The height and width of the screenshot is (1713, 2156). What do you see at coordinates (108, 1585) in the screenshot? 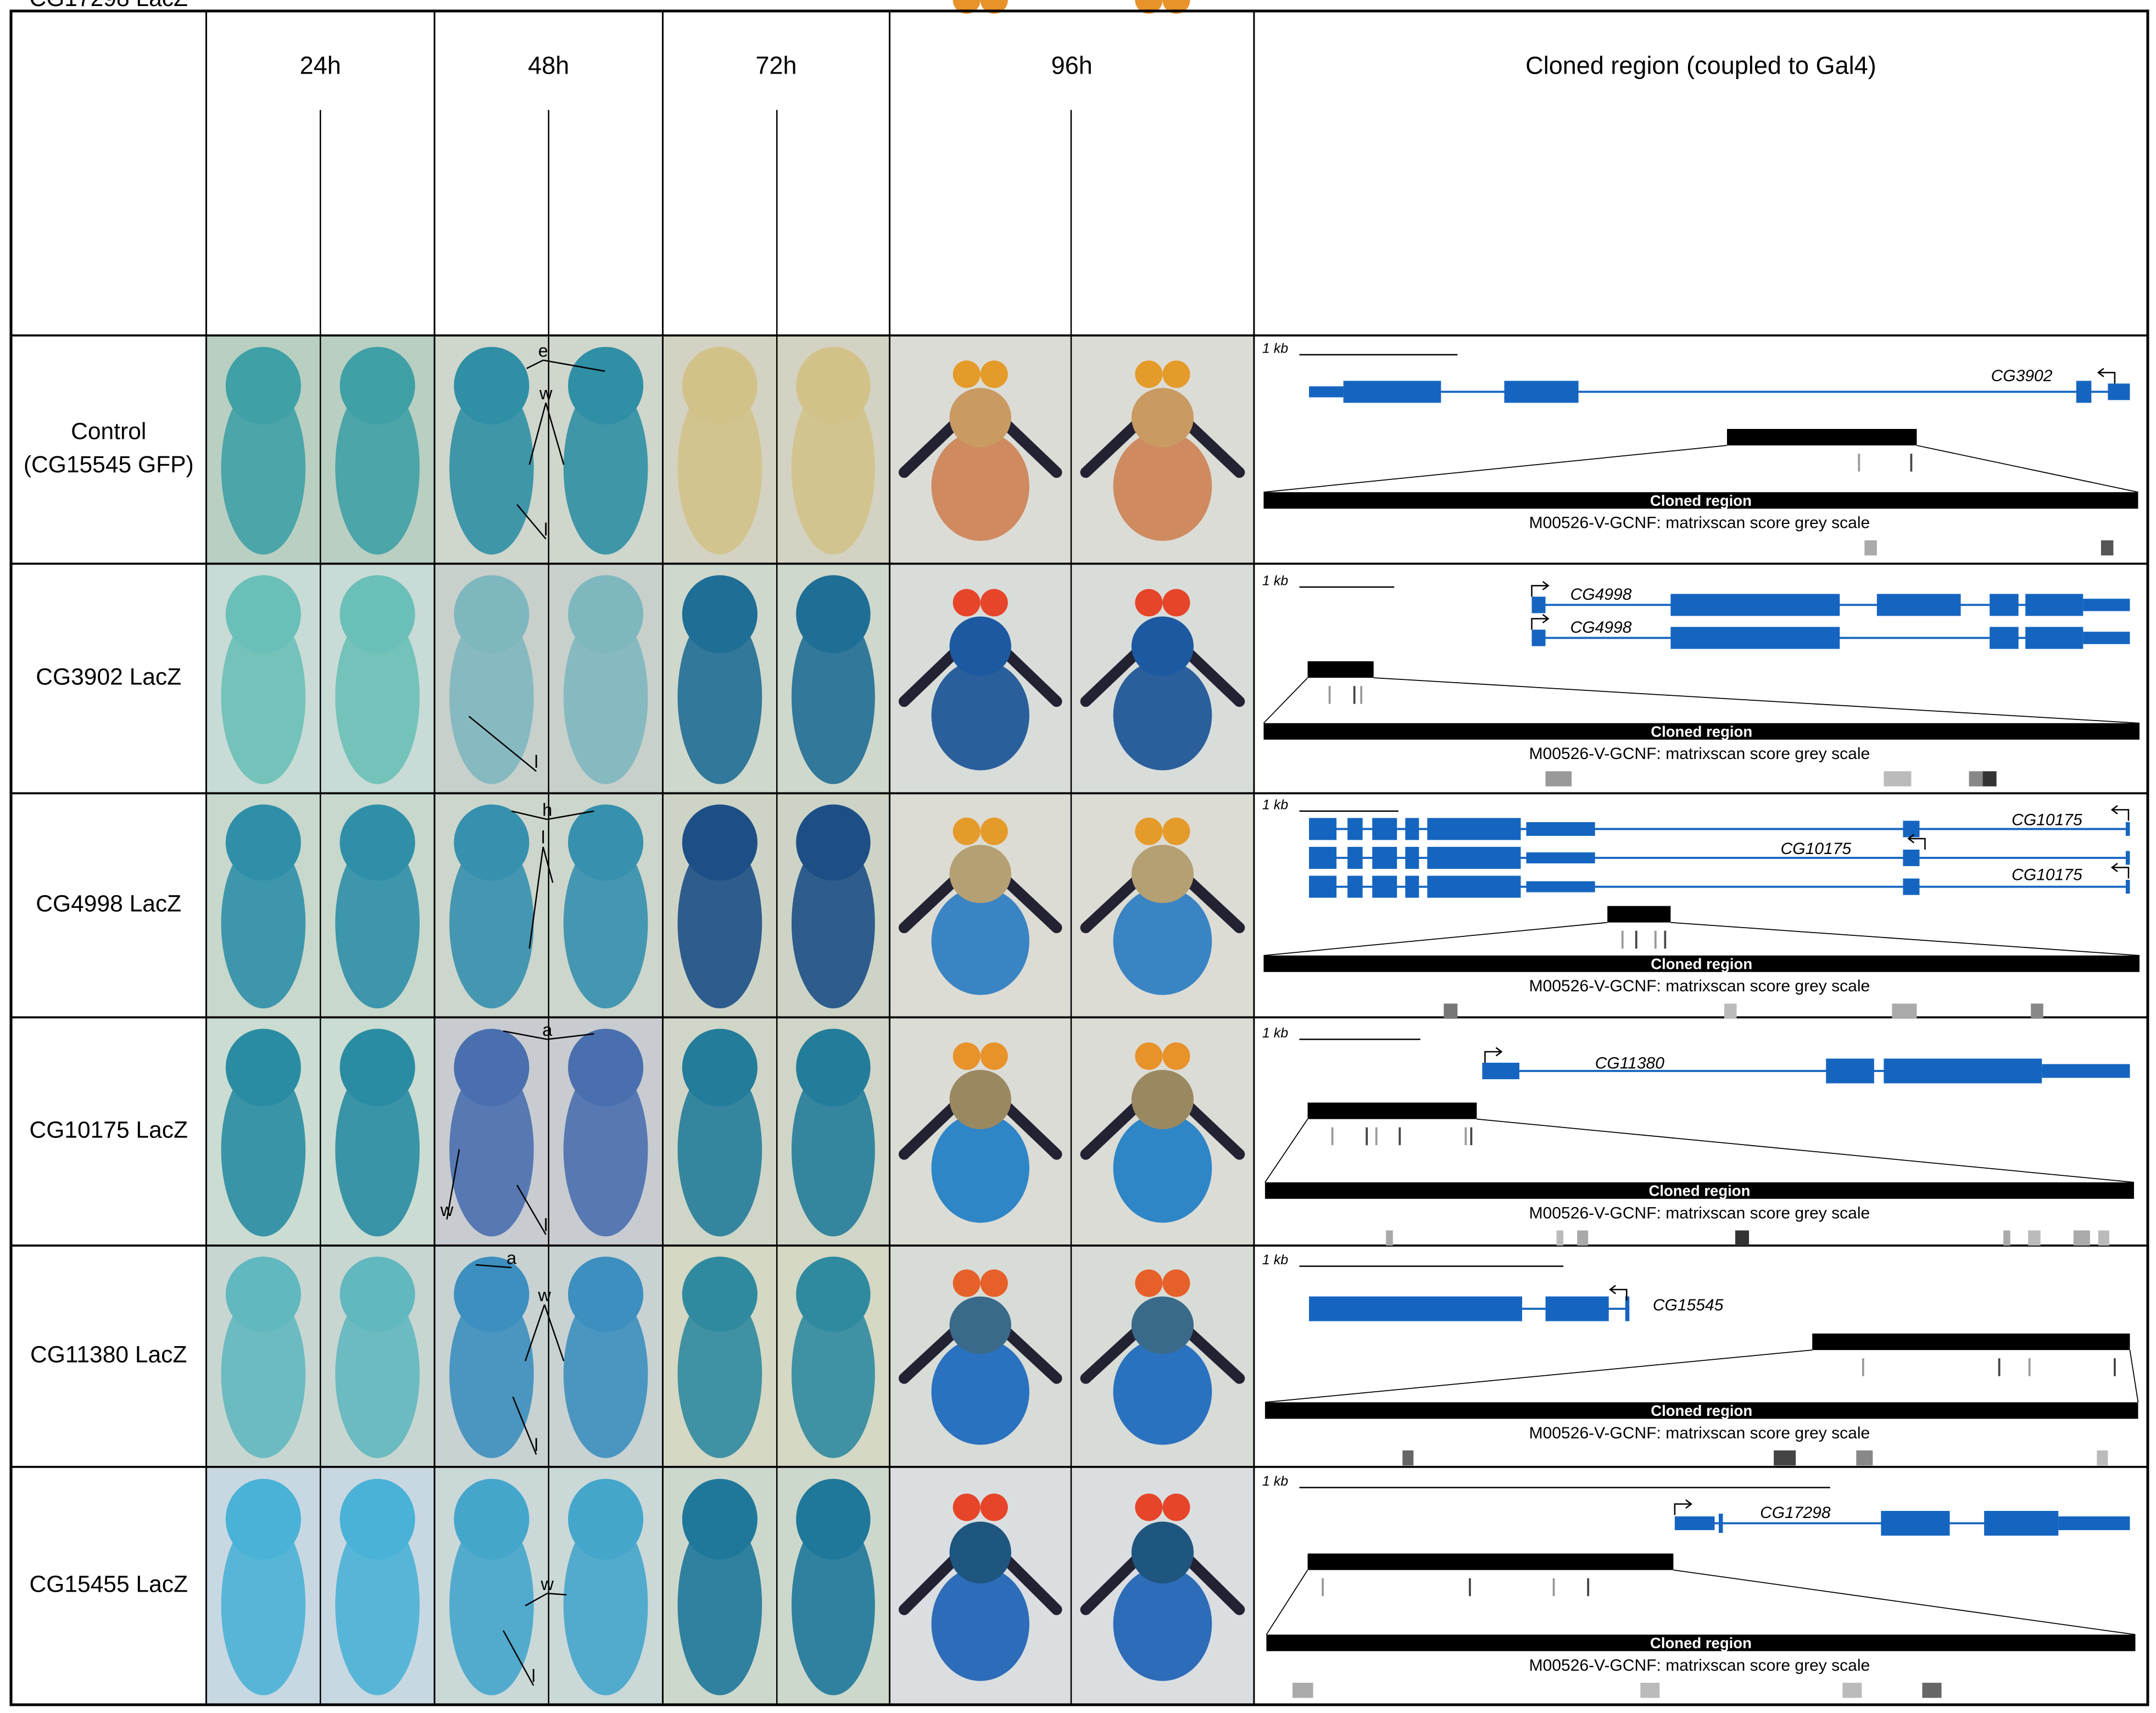
I see `row-label: CG15455 LacZ` at bounding box center [108, 1585].